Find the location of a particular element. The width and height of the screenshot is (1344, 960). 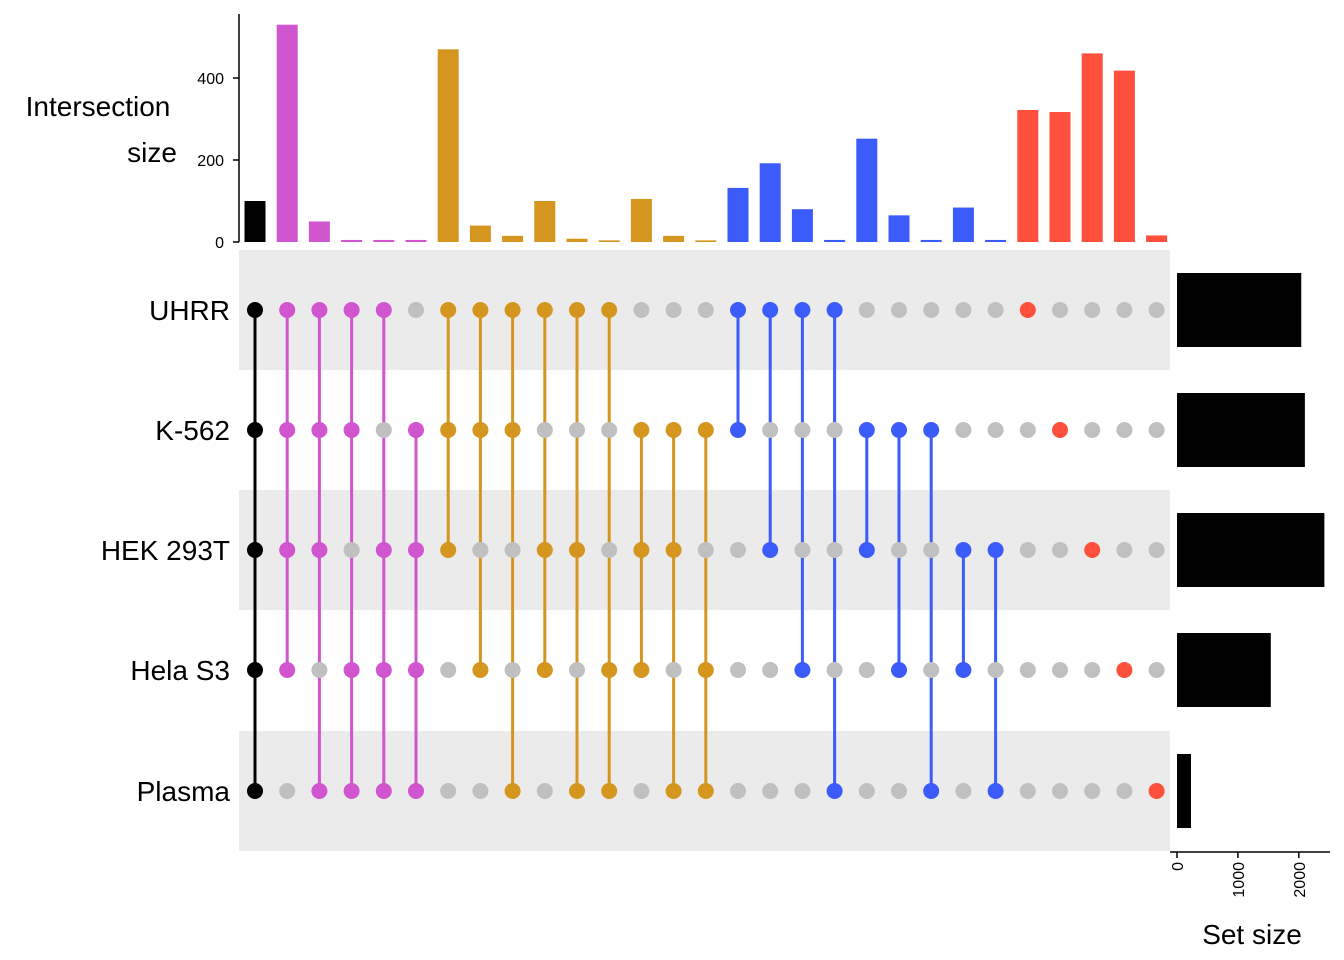

set-labels: UHRR K-562 HEK 293T Hela S3 Plasma is located at coordinates (166, 551).